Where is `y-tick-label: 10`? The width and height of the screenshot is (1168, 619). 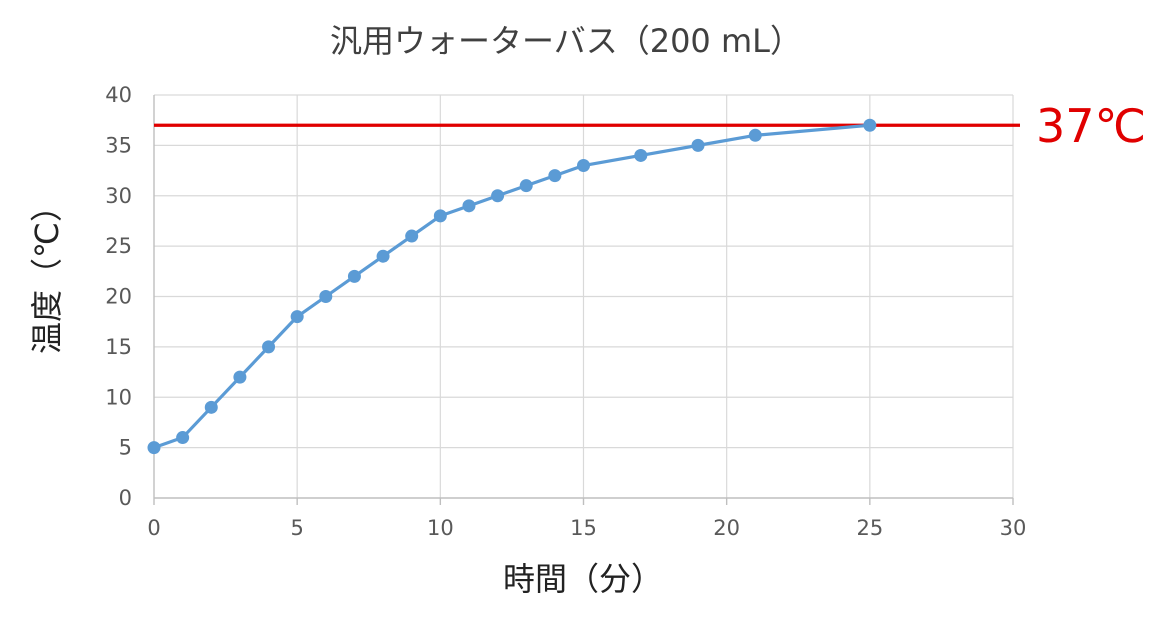 y-tick-label: 10 is located at coordinates (118, 397).